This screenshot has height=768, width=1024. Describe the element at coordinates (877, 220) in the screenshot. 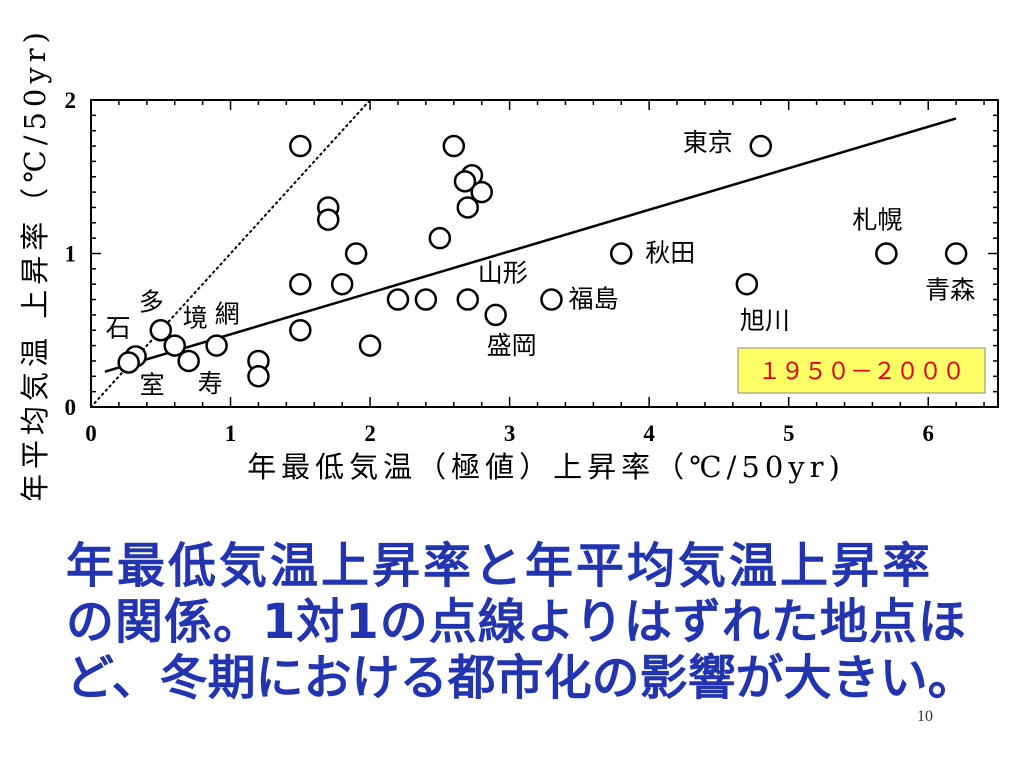

I see `station-label: 札幌` at that location.